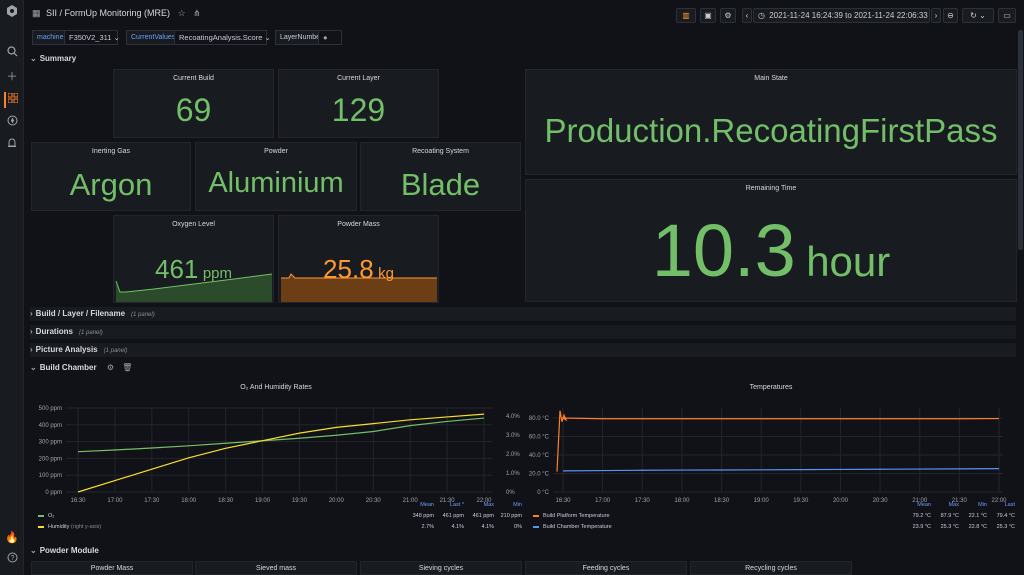 The image size is (1024, 575). I want to click on row-durations, so click(523, 332).